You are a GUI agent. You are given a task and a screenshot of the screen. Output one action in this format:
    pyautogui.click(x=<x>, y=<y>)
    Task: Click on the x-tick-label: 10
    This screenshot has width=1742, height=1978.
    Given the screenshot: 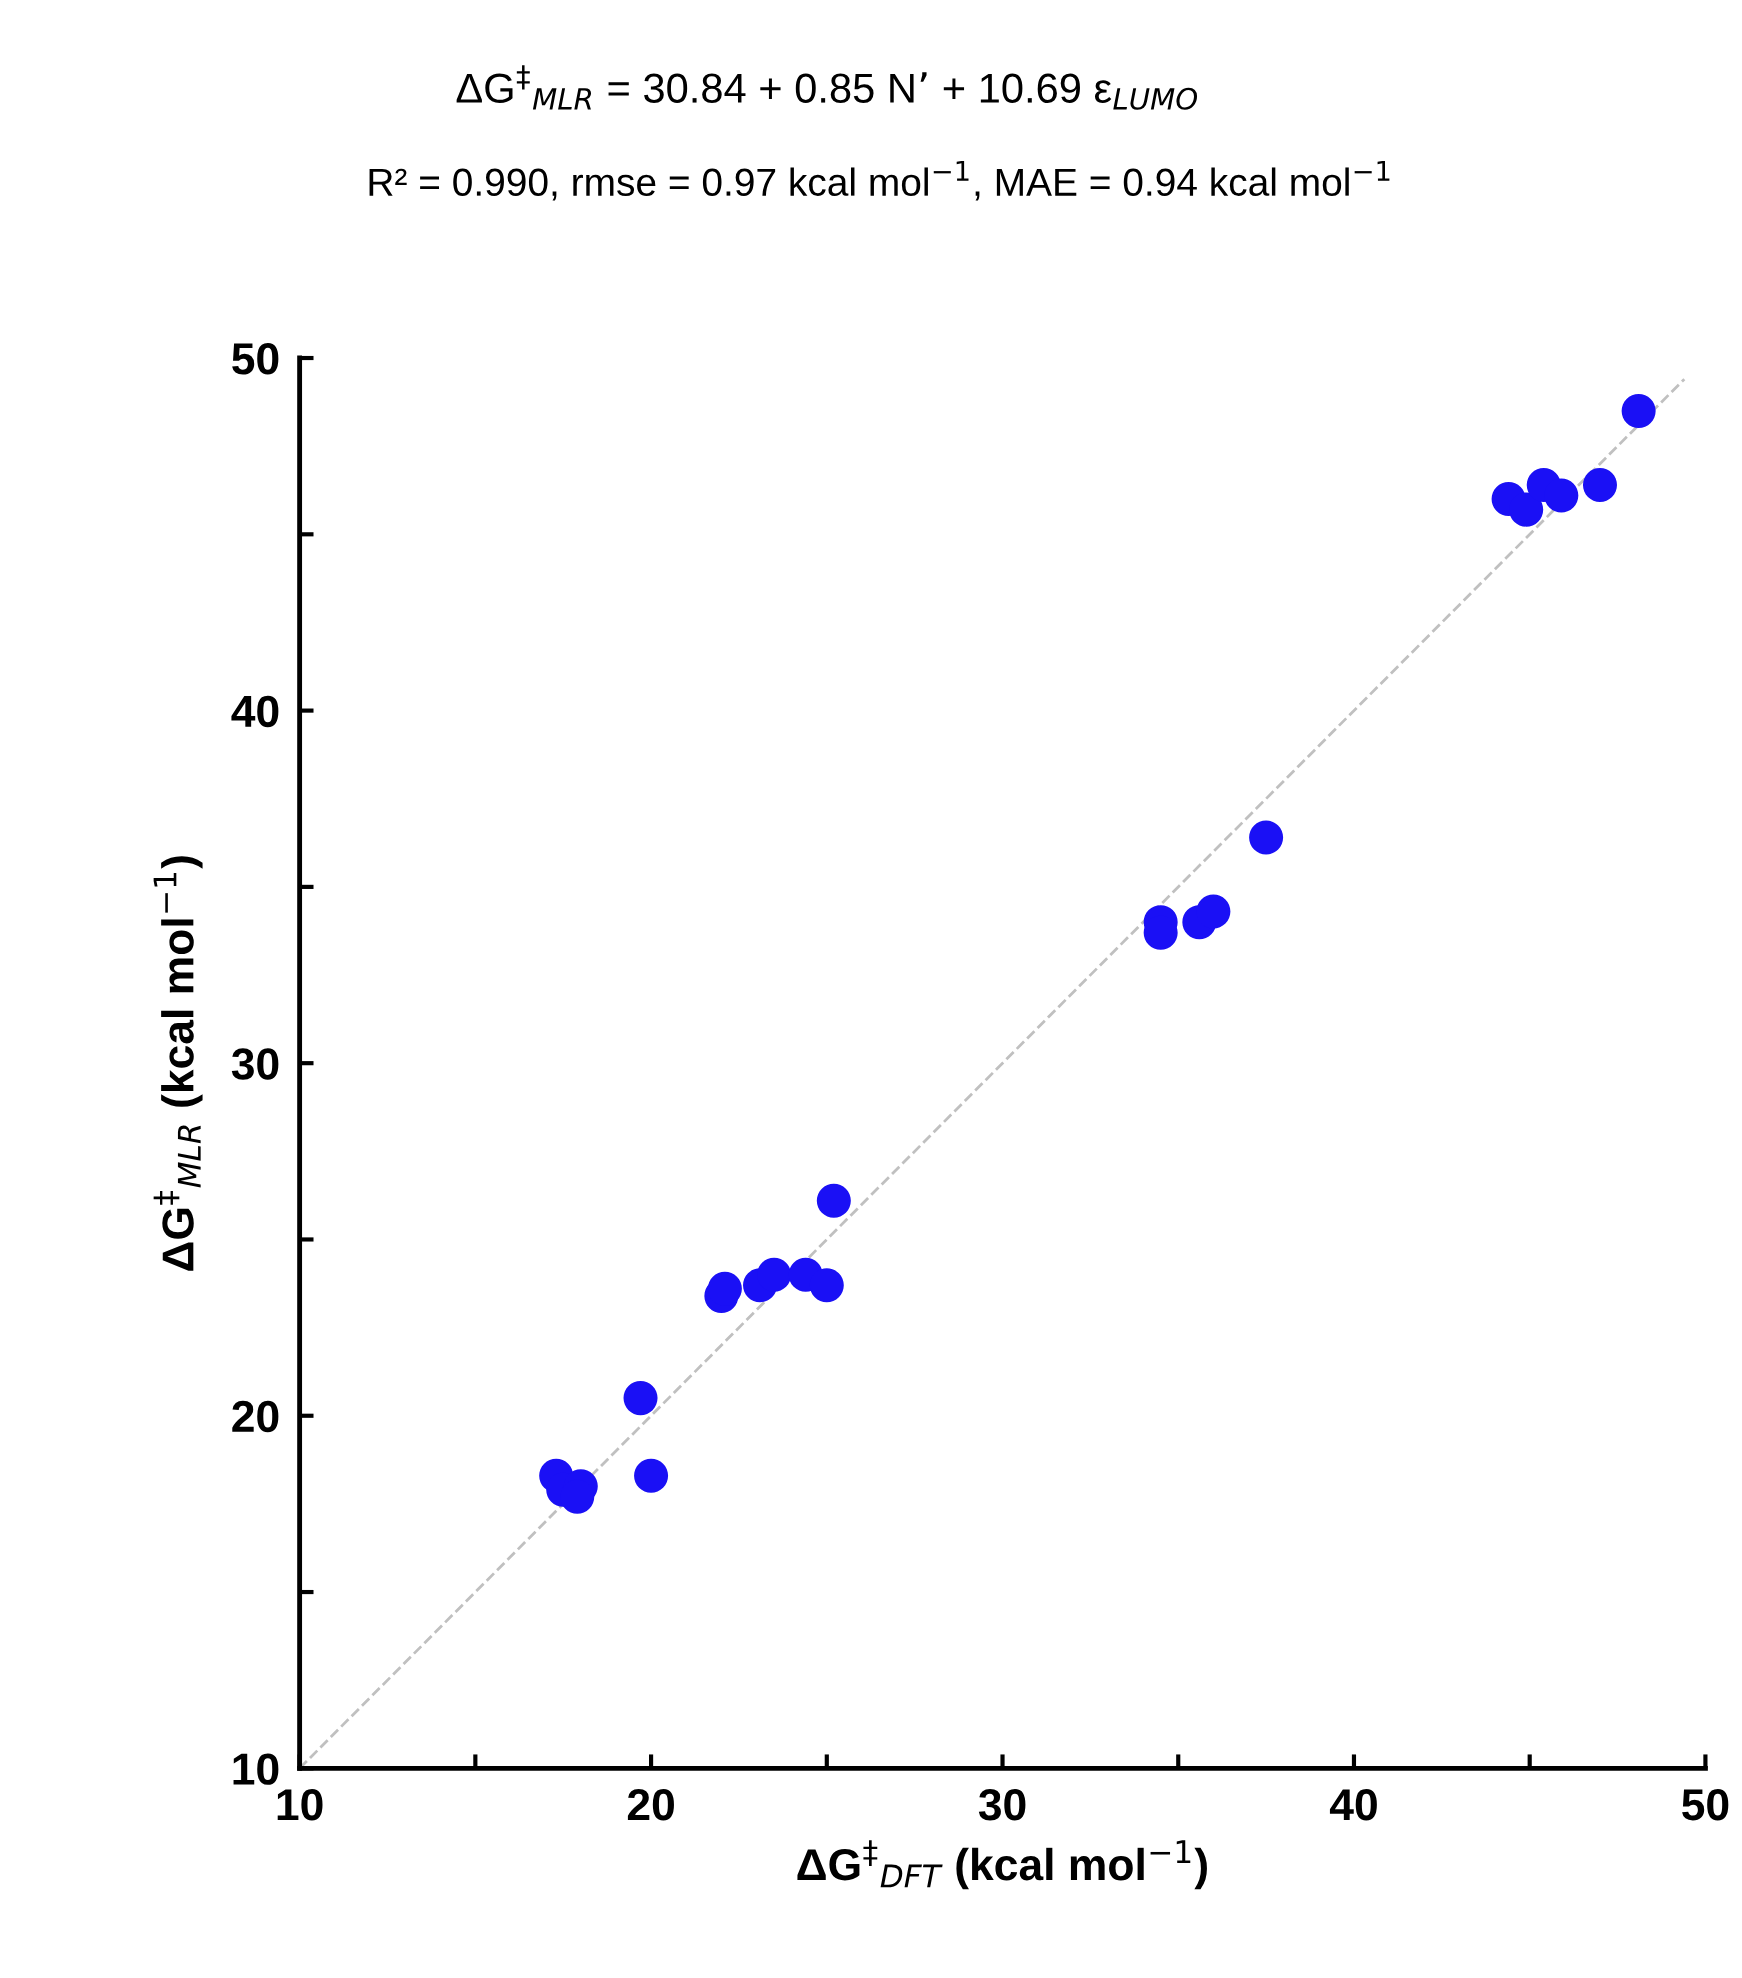 What is the action you would take?
    pyautogui.click(x=300, y=1804)
    